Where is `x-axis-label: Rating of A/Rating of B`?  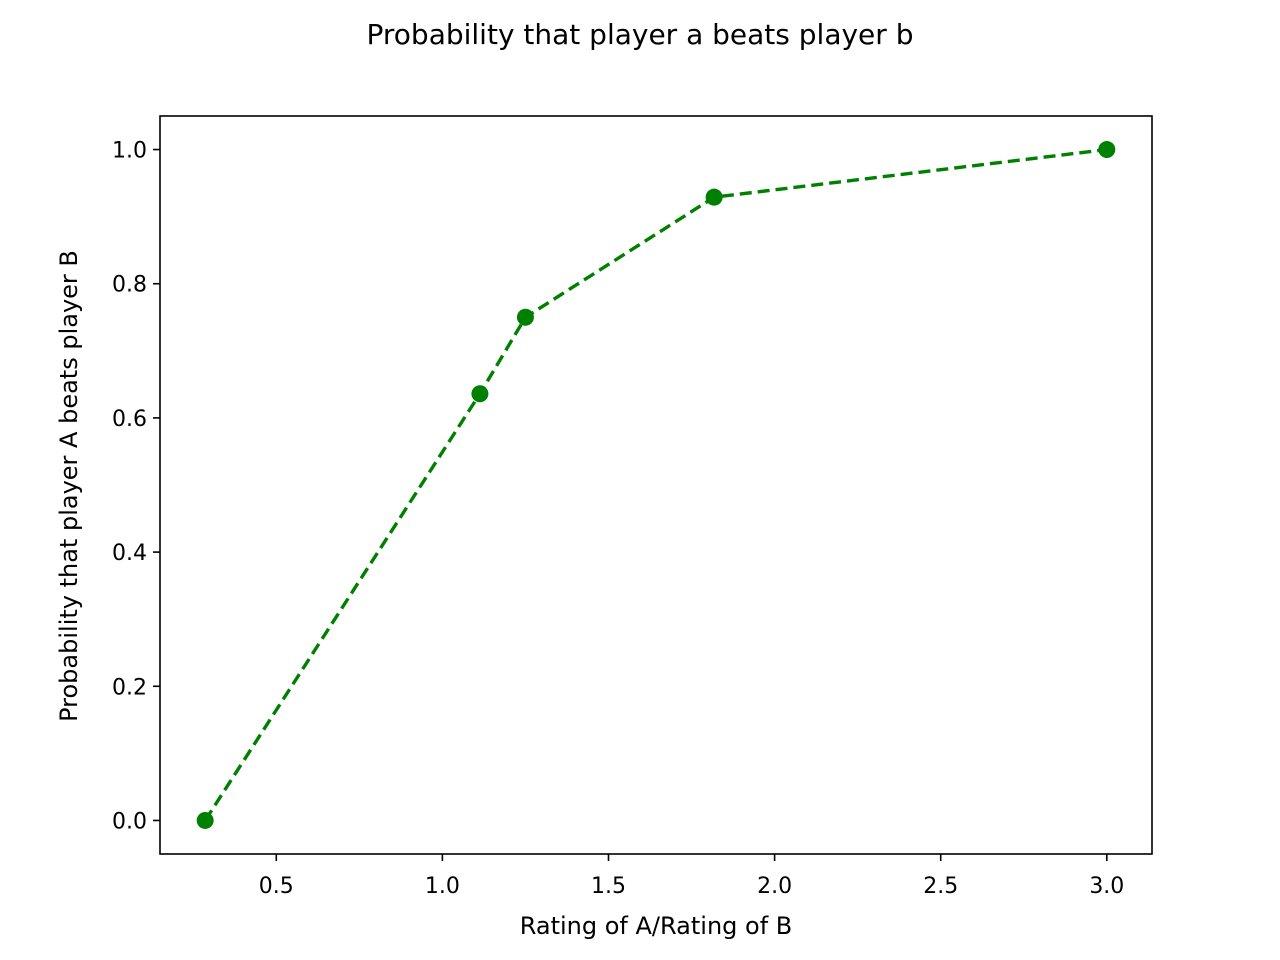
x-axis-label: Rating of A/Rating of B is located at coordinates (656, 926).